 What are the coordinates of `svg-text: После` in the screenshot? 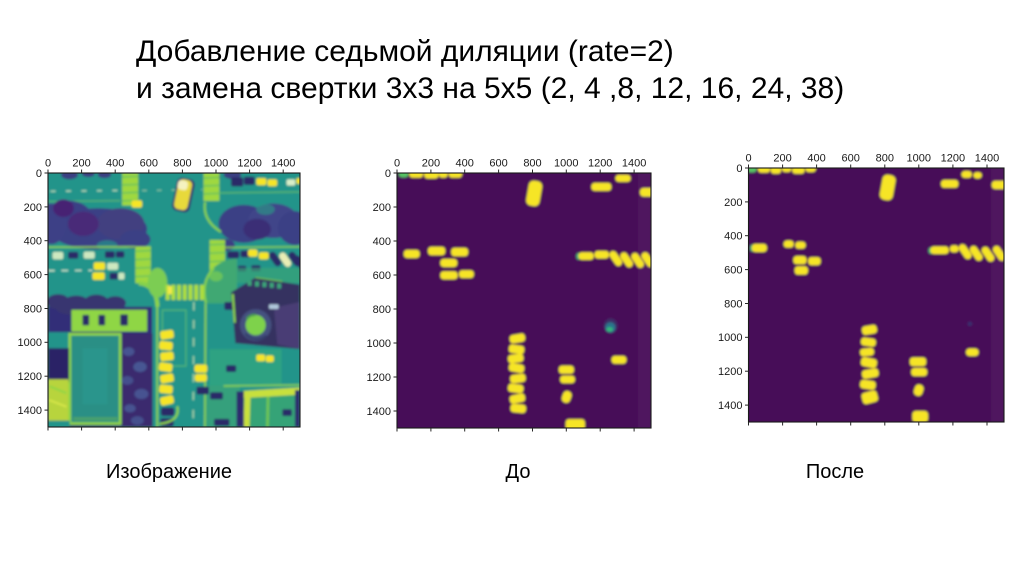 It's located at (835, 472).